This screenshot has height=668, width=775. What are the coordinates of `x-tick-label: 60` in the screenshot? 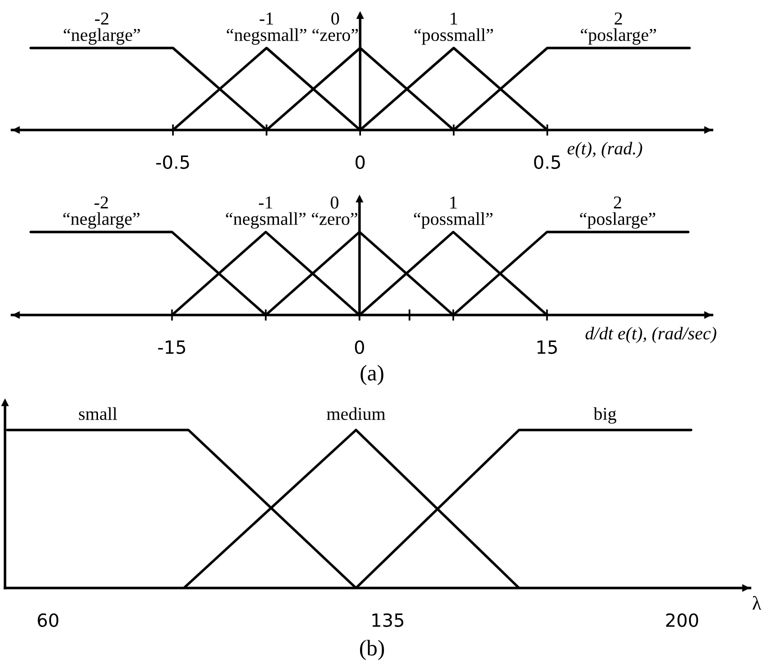 It's located at (48, 620).